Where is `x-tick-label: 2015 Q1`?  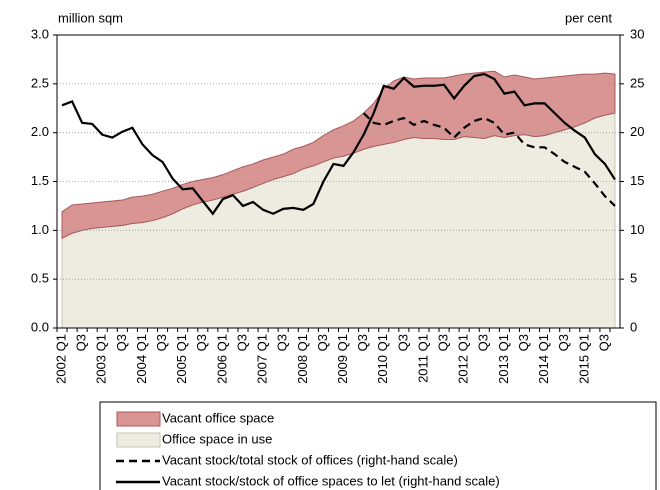
x-tick-label: 2015 Q1 is located at coordinates (583, 359).